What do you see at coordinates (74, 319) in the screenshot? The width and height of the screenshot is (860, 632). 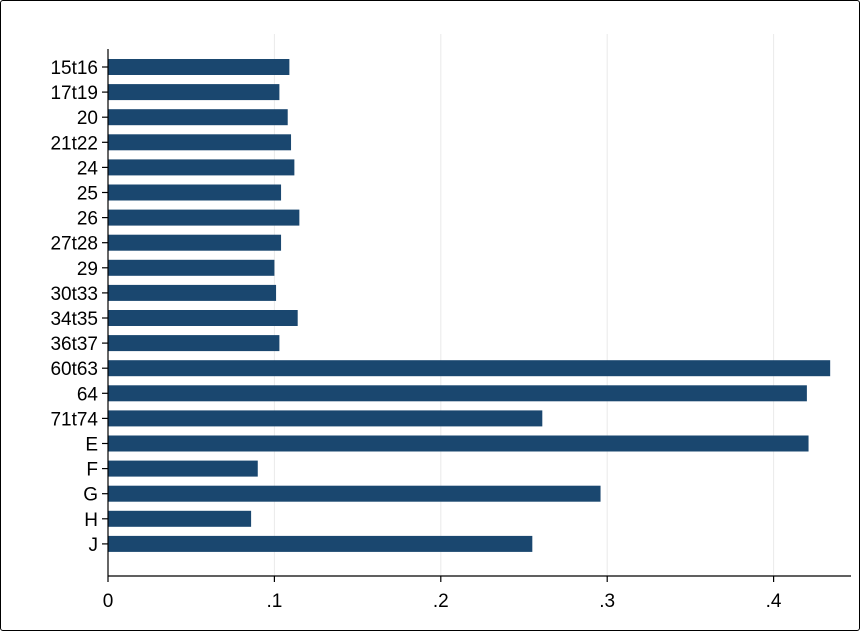 I see `y-category-label: 34t35` at bounding box center [74, 319].